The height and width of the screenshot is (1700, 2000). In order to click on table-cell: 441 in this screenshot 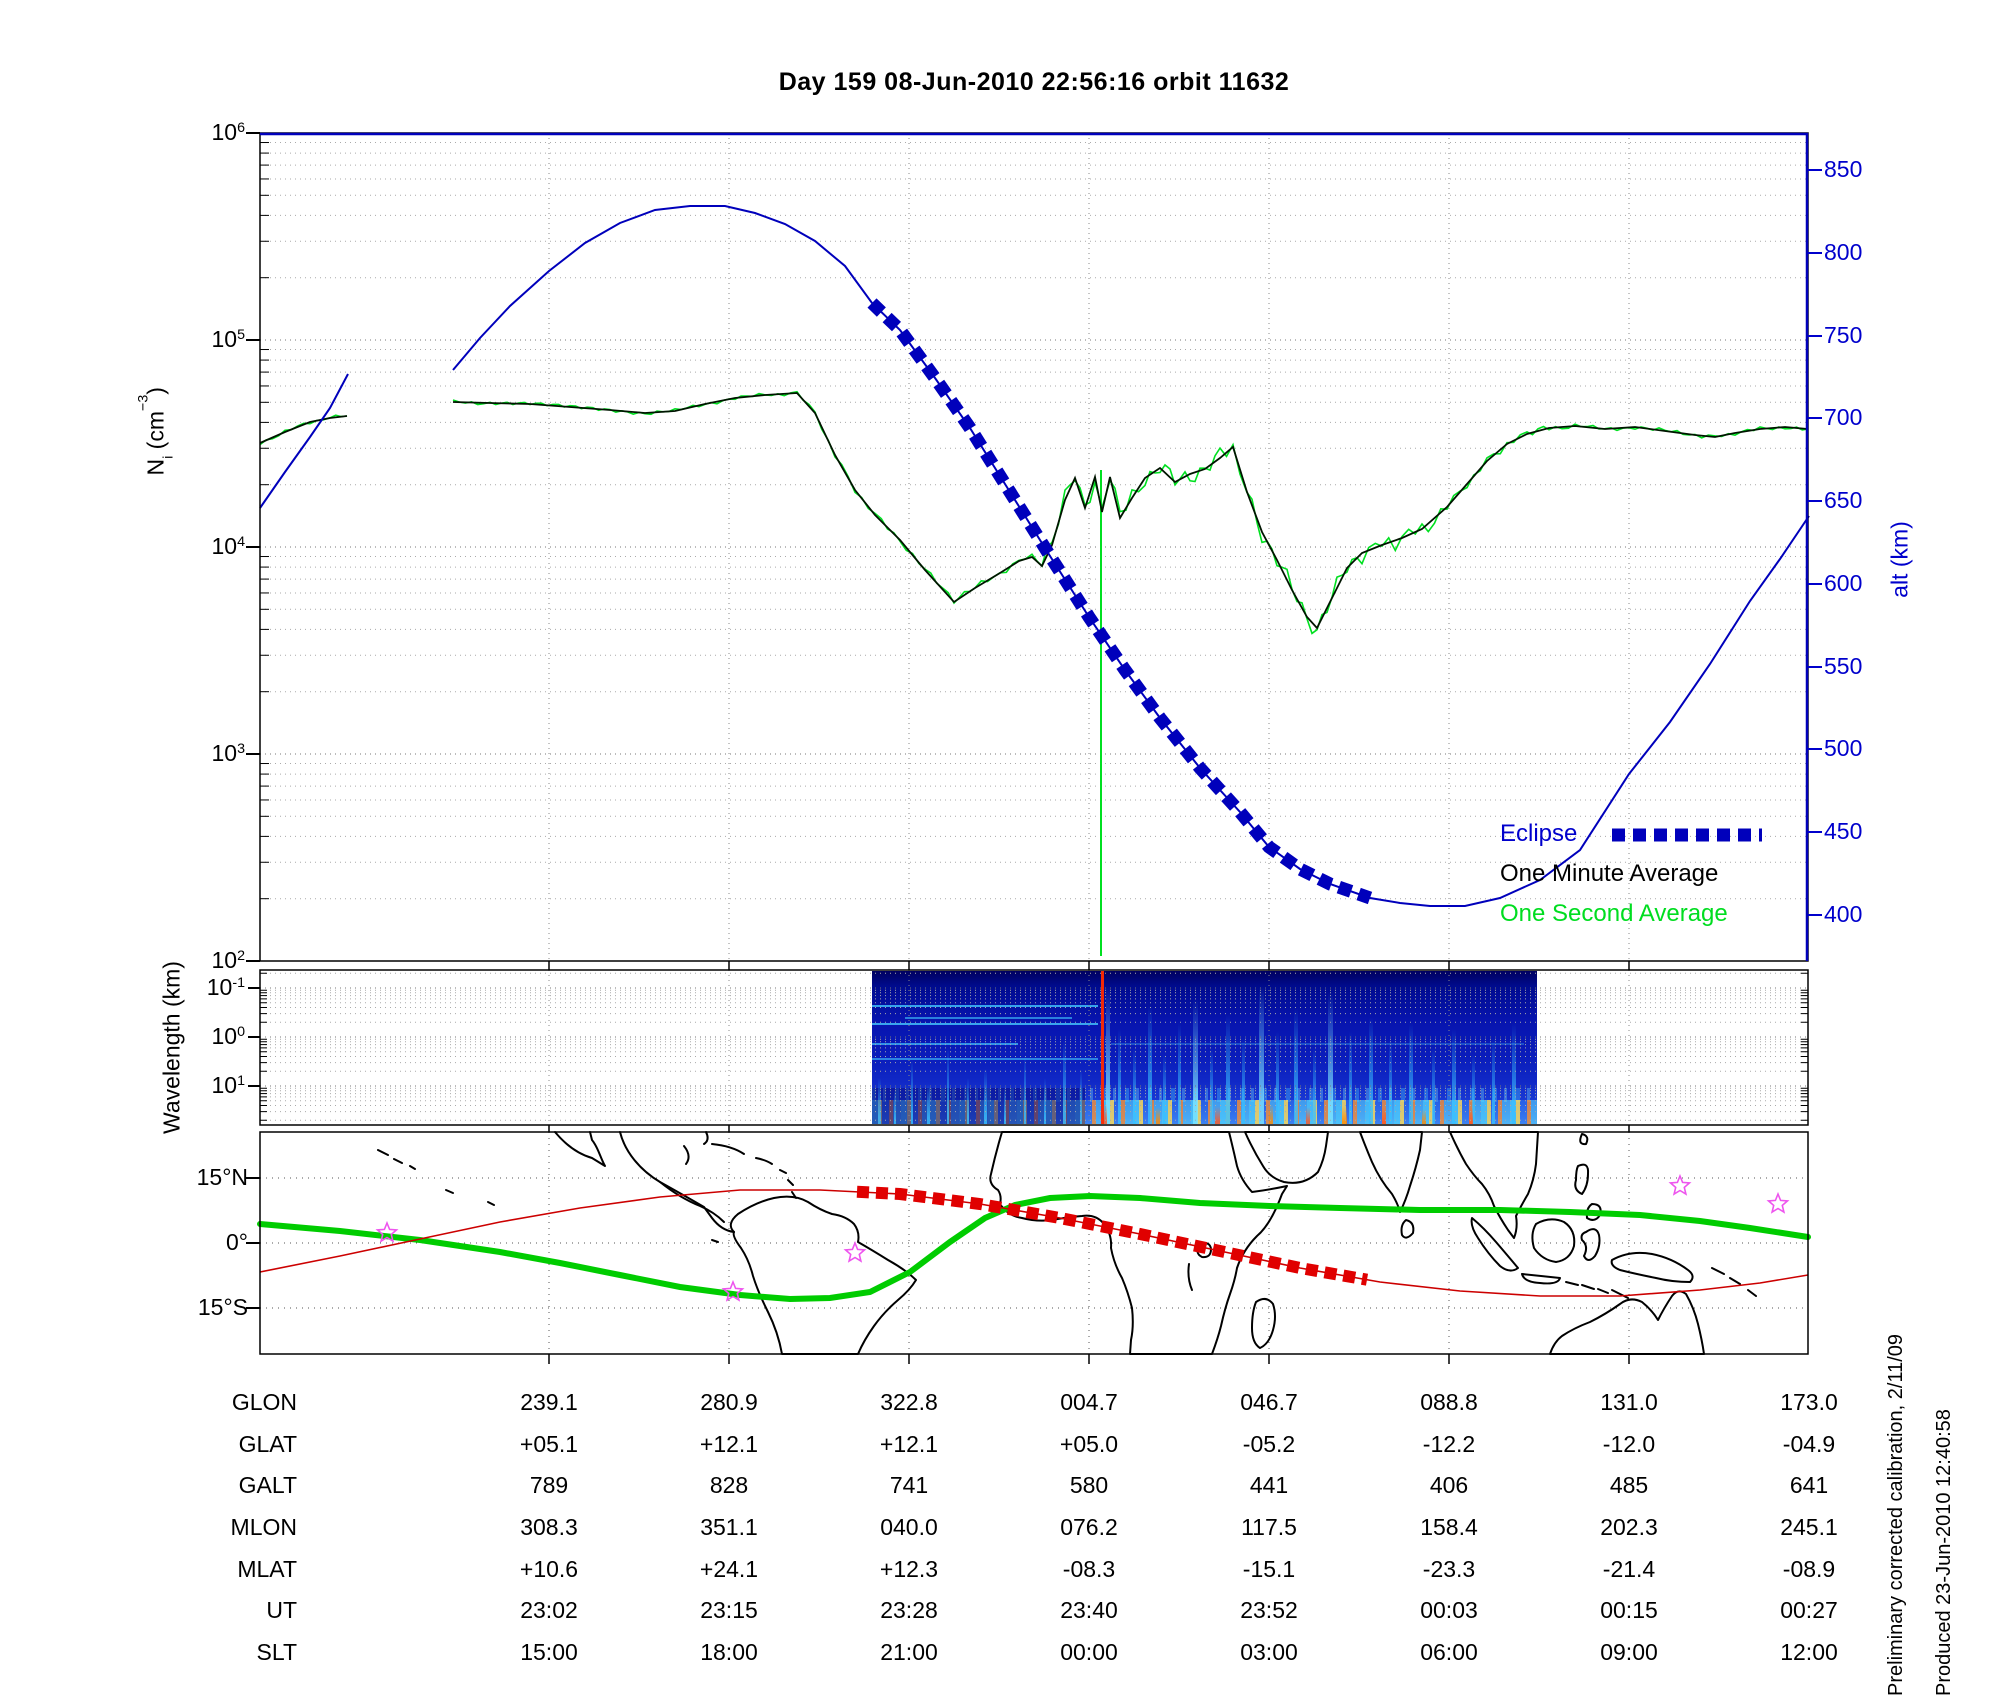, I will do `click(1269, 1485)`.